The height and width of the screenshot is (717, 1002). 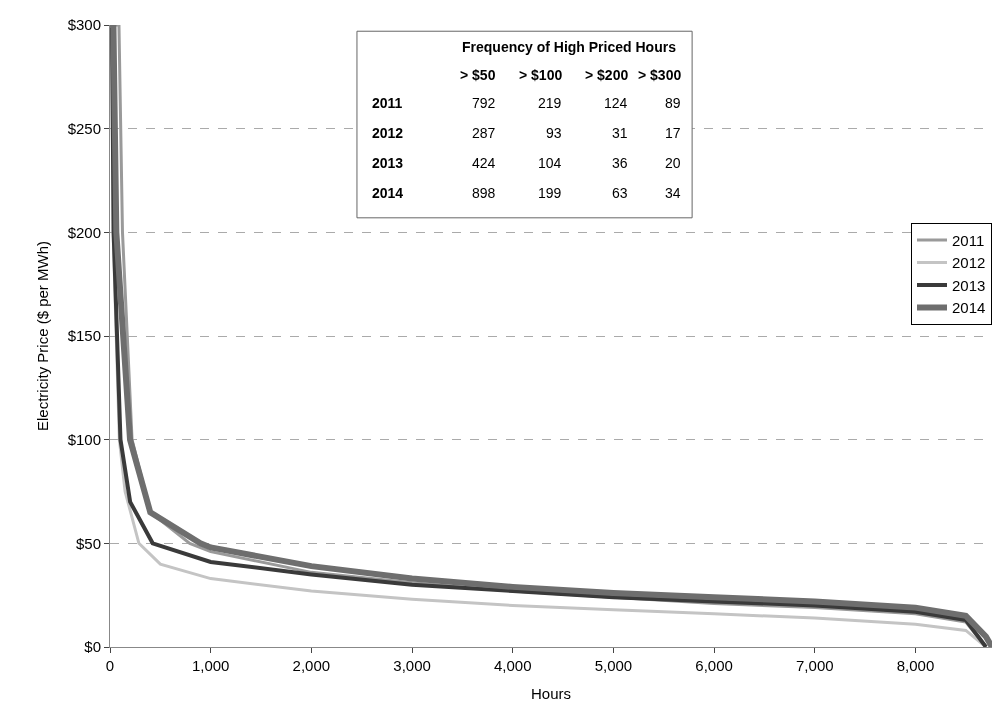 I want to click on annotation: 124, so click(x=616, y=103).